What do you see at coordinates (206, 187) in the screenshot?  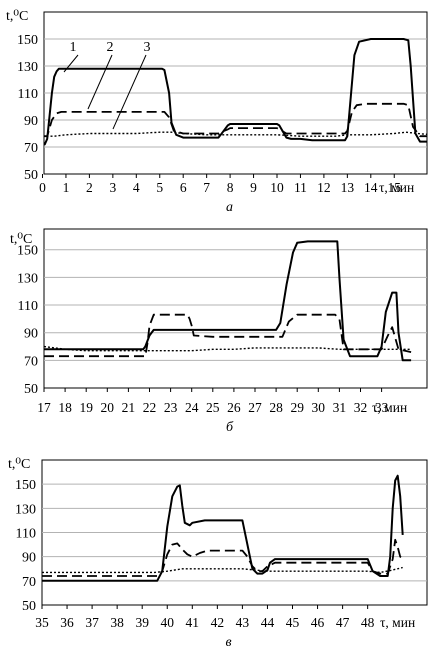 I see `panel-a-x-tick-label: 7` at bounding box center [206, 187].